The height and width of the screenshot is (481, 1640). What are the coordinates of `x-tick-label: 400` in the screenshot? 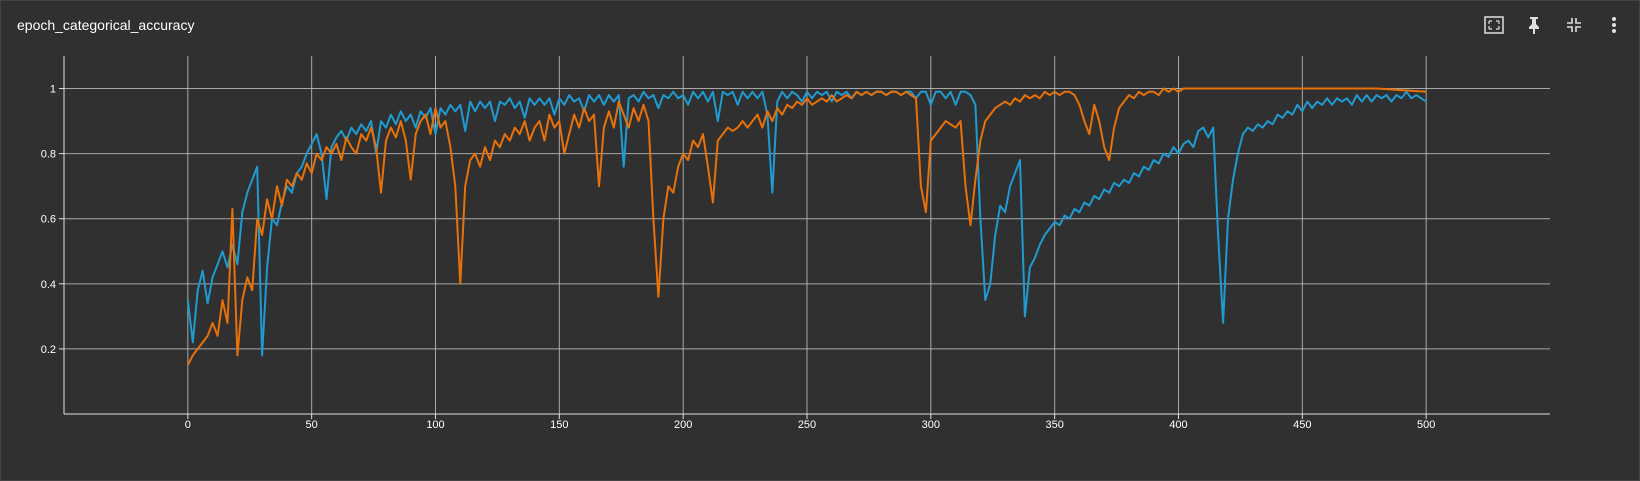 It's located at (1178, 425).